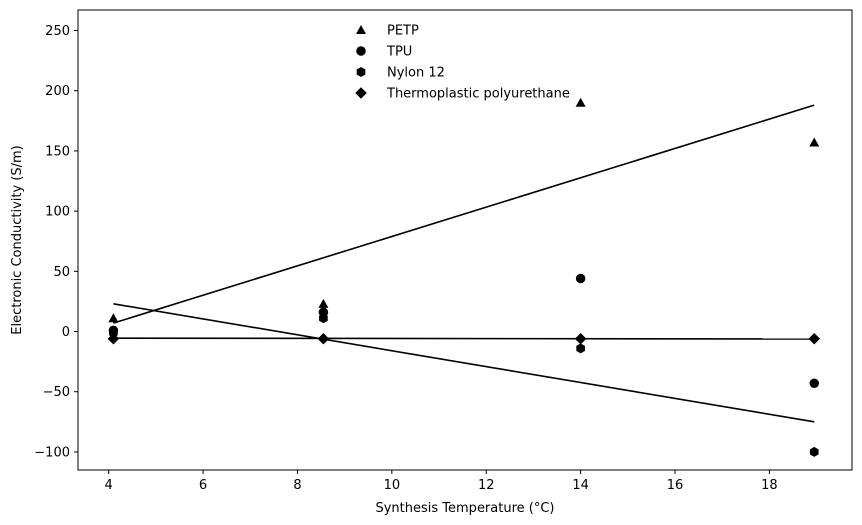  I want to click on x-tick-label: 18, so click(769, 485).